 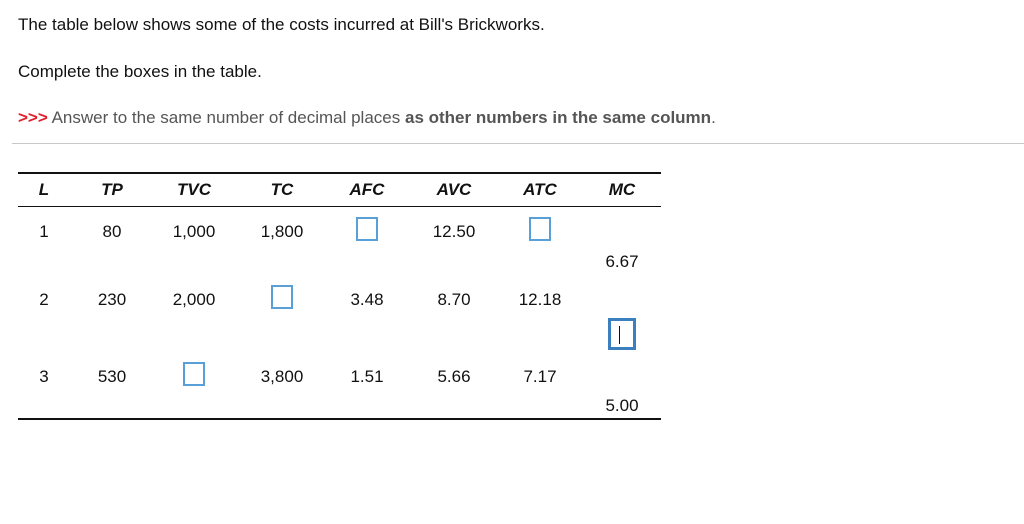 What do you see at coordinates (713, 117) in the screenshot?
I see `hint-end: .` at bounding box center [713, 117].